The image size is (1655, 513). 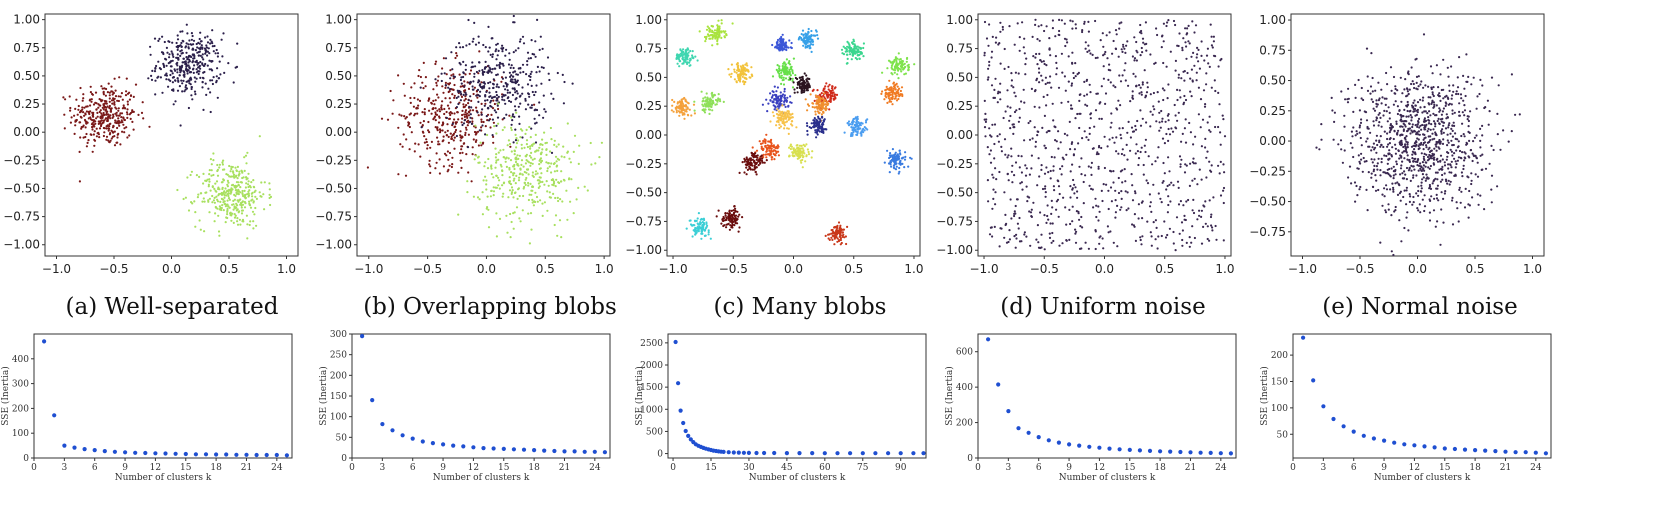 I want to click on x-tick-label: 1.0, so click(x=604, y=269).